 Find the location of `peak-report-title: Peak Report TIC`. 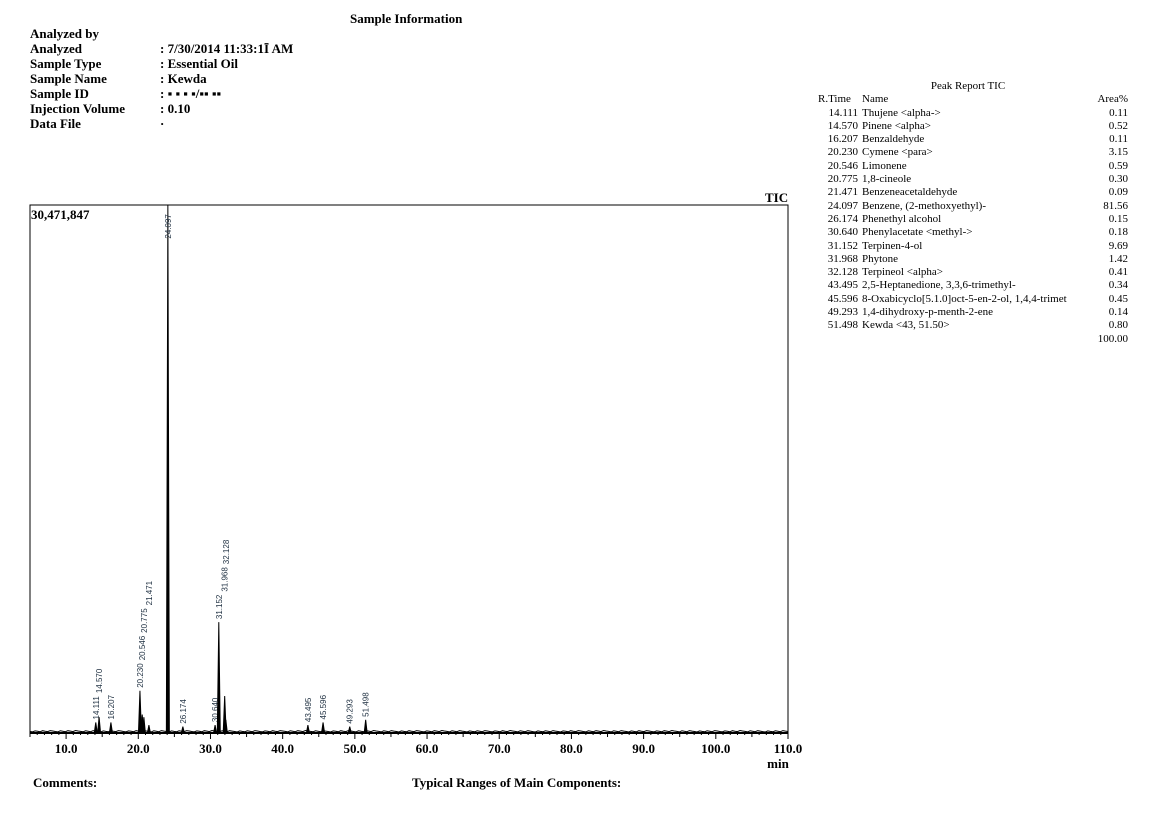

peak-report-title: Peak Report TIC is located at coordinates (968, 86).